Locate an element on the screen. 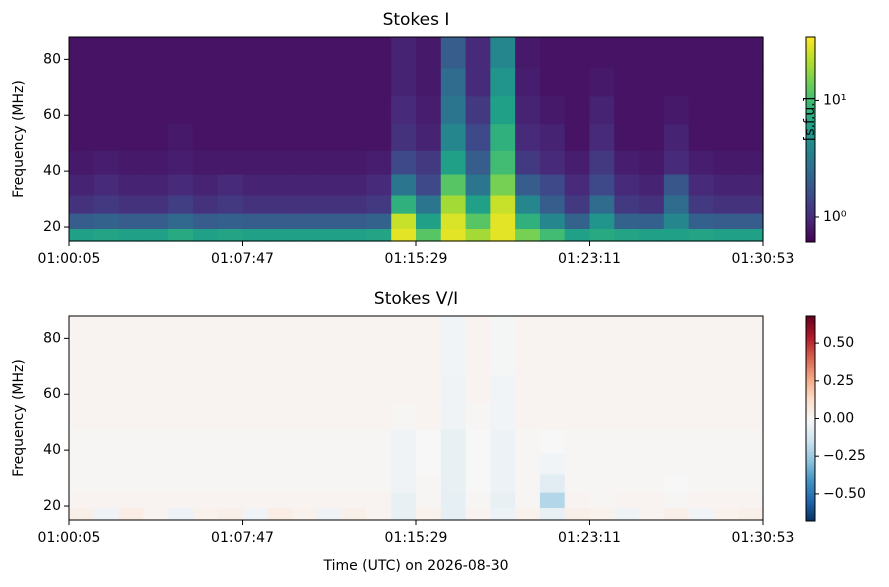  colorbar-tick-label: 10⁰ is located at coordinates (835, 217).